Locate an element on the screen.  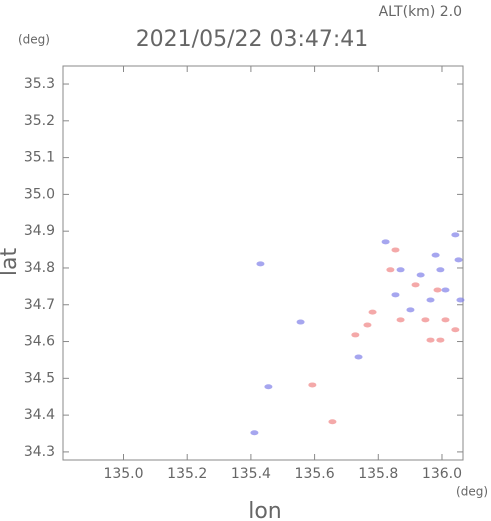
y-tick-label: 35.2 is located at coordinates (39, 121).